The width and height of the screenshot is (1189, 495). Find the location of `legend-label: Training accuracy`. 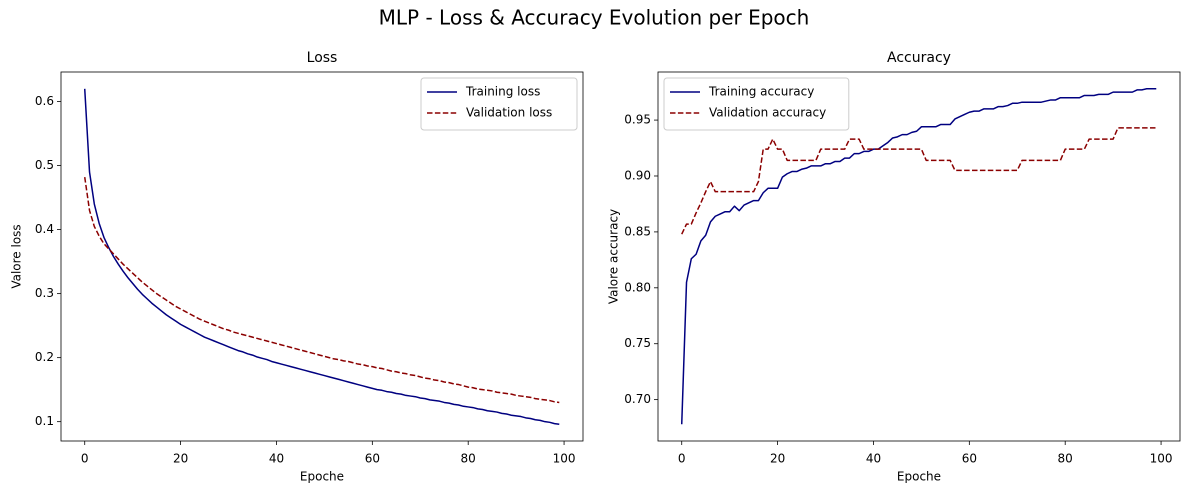

legend-label: Training accuracy is located at coordinates (761, 92).